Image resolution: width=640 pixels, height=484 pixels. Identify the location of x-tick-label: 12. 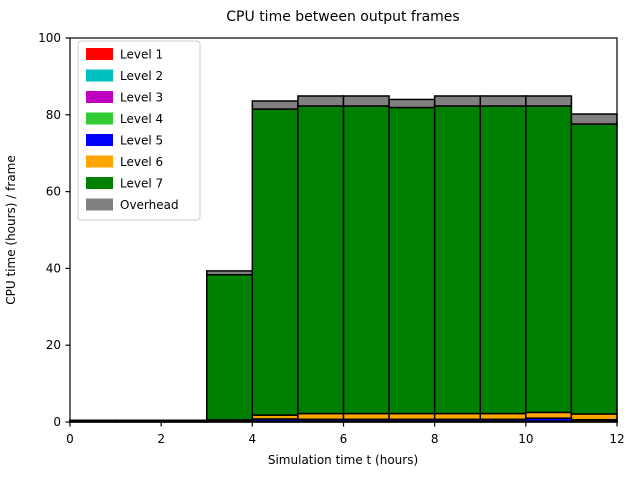
(616, 439).